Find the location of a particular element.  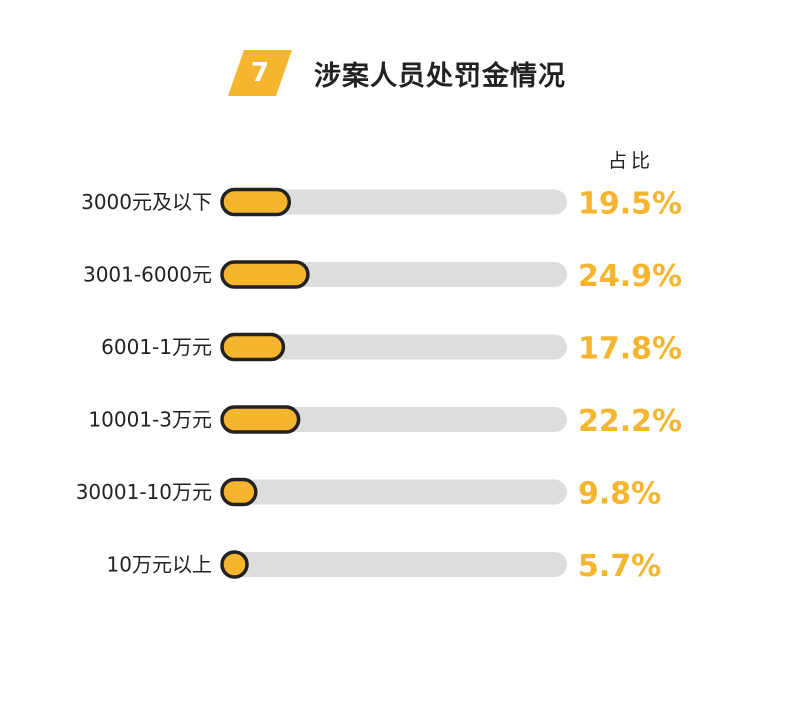

bar-row: 10万元以上 5.7% is located at coordinates (384, 566).